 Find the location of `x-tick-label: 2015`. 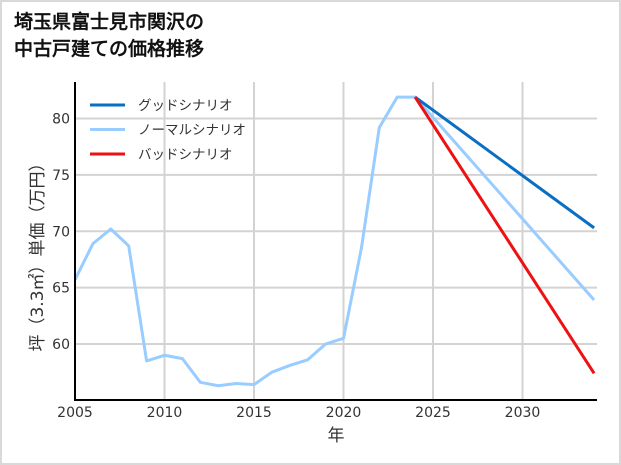

x-tick-label: 2015 is located at coordinates (254, 413).